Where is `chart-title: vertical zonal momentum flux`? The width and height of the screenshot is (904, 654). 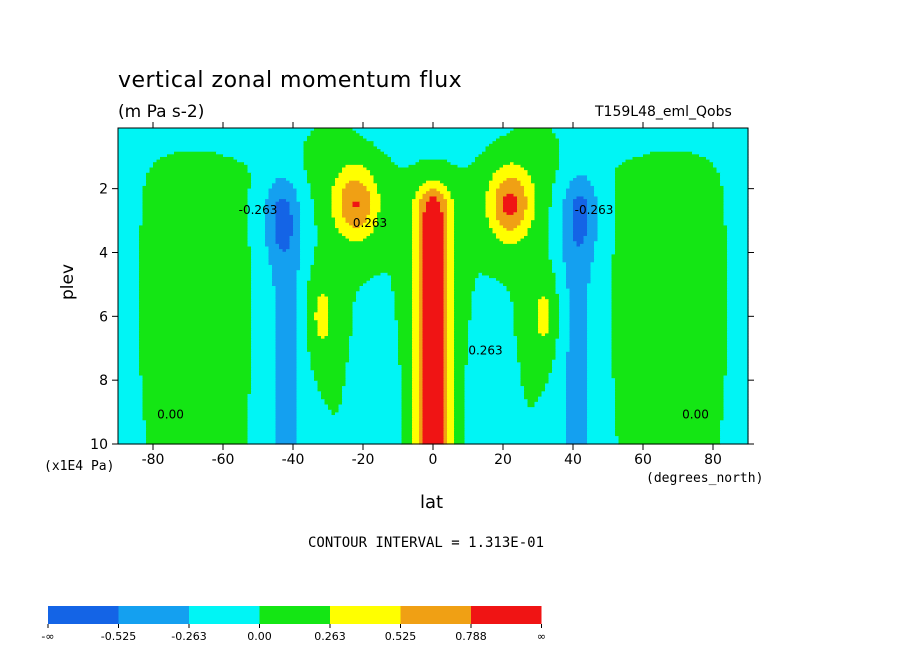 chart-title: vertical zonal momentum flux is located at coordinates (290, 80).